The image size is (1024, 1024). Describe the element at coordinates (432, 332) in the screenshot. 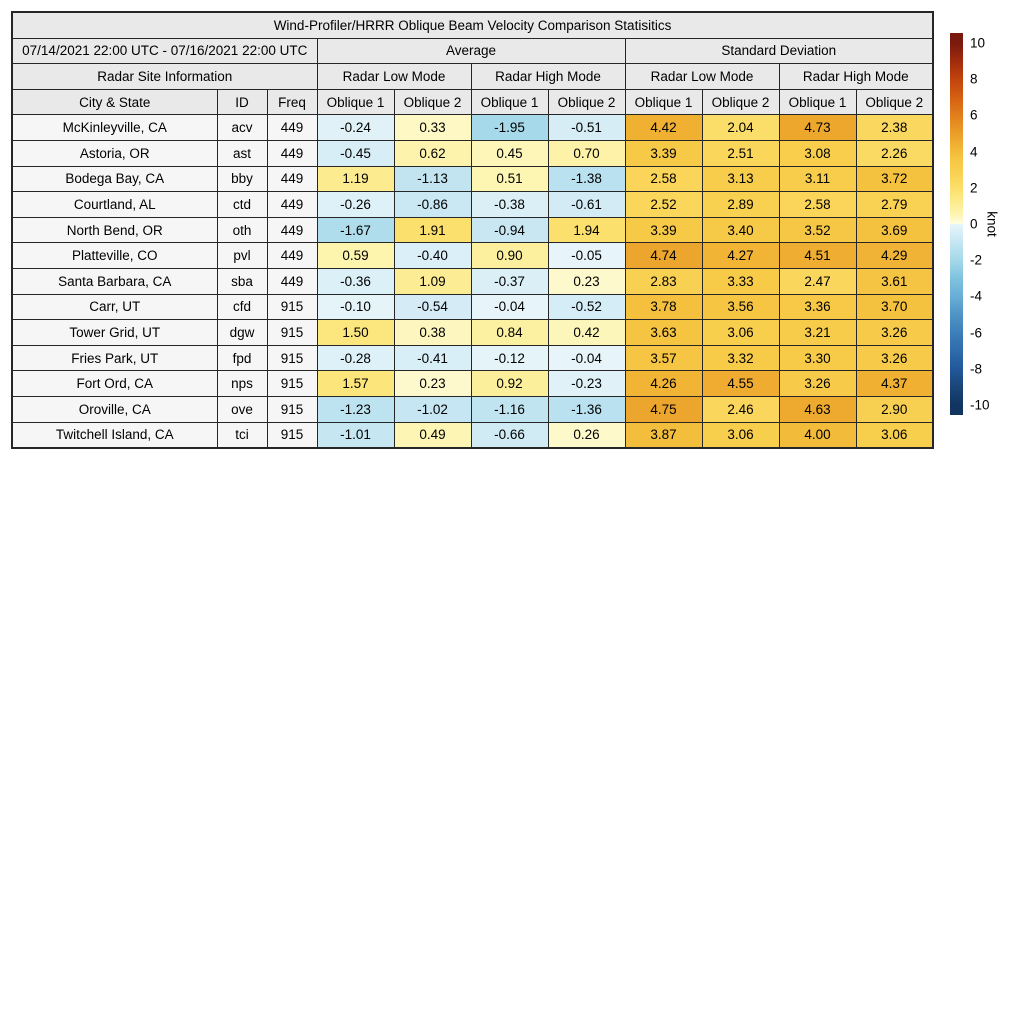

I see `value-cell: 0.38` at that location.